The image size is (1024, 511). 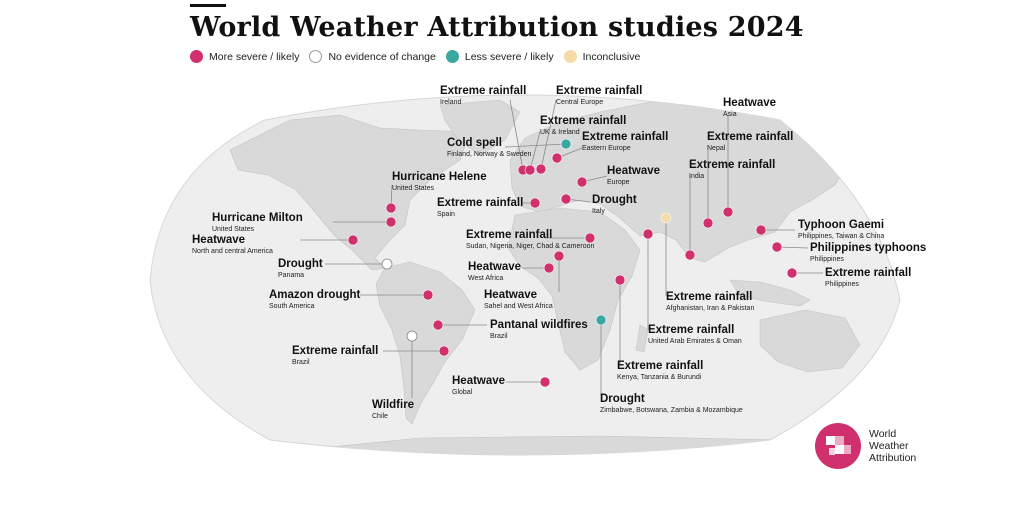 What do you see at coordinates (300, 268) in the screenshot?
I see `event-label-drought_panama: Drought Panama` at bounding box center [300, 268].